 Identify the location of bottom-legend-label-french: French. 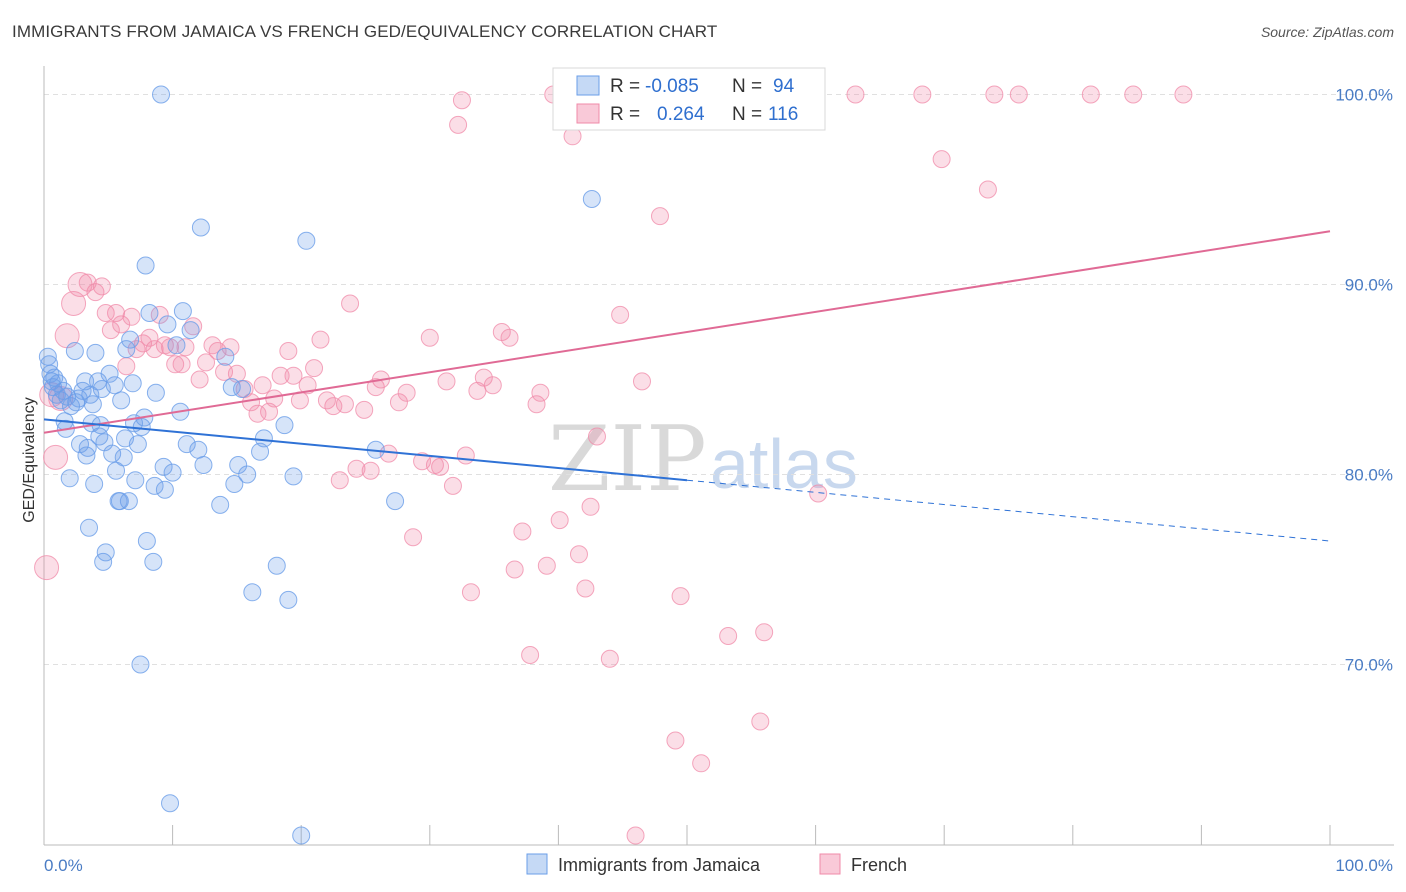
(879, 865).